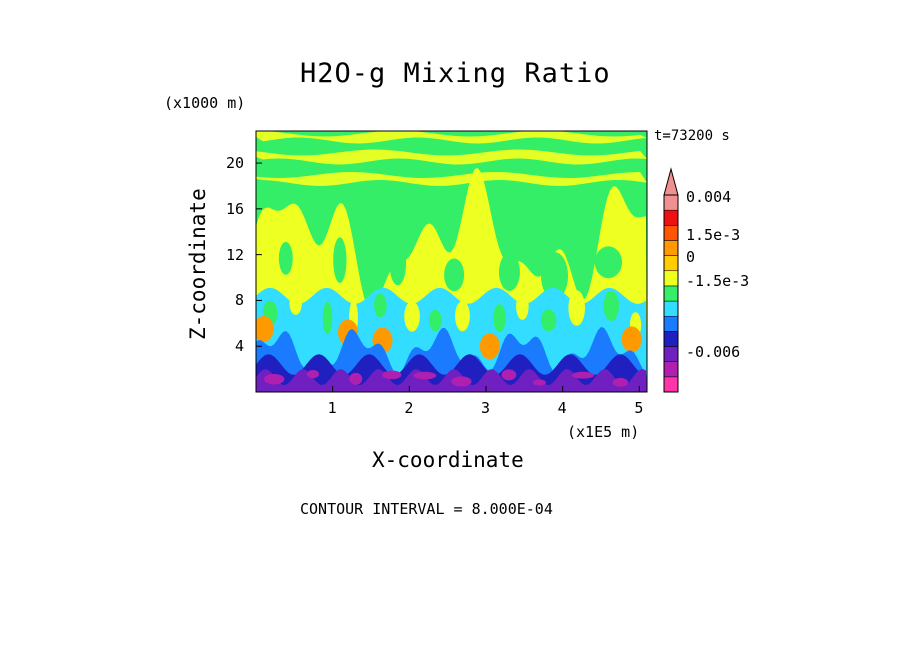  Describe the element at coordinates (448, 460) in the screenshot. I see `x-axis-label: X-coordinate` at that location.